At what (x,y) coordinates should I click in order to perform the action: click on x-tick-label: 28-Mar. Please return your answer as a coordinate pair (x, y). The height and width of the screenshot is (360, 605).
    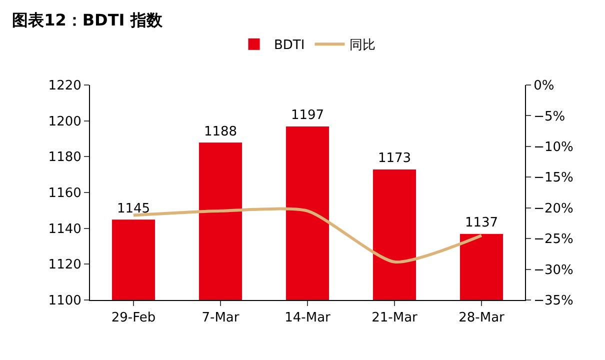
    Looking at the image, I should click on (482, 318).